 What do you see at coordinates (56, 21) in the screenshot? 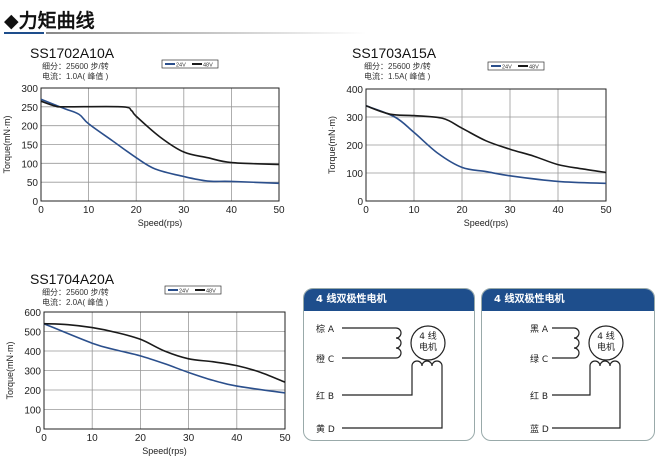
I see `section-title: 力矩曲线` at bounding box center [56, 21].